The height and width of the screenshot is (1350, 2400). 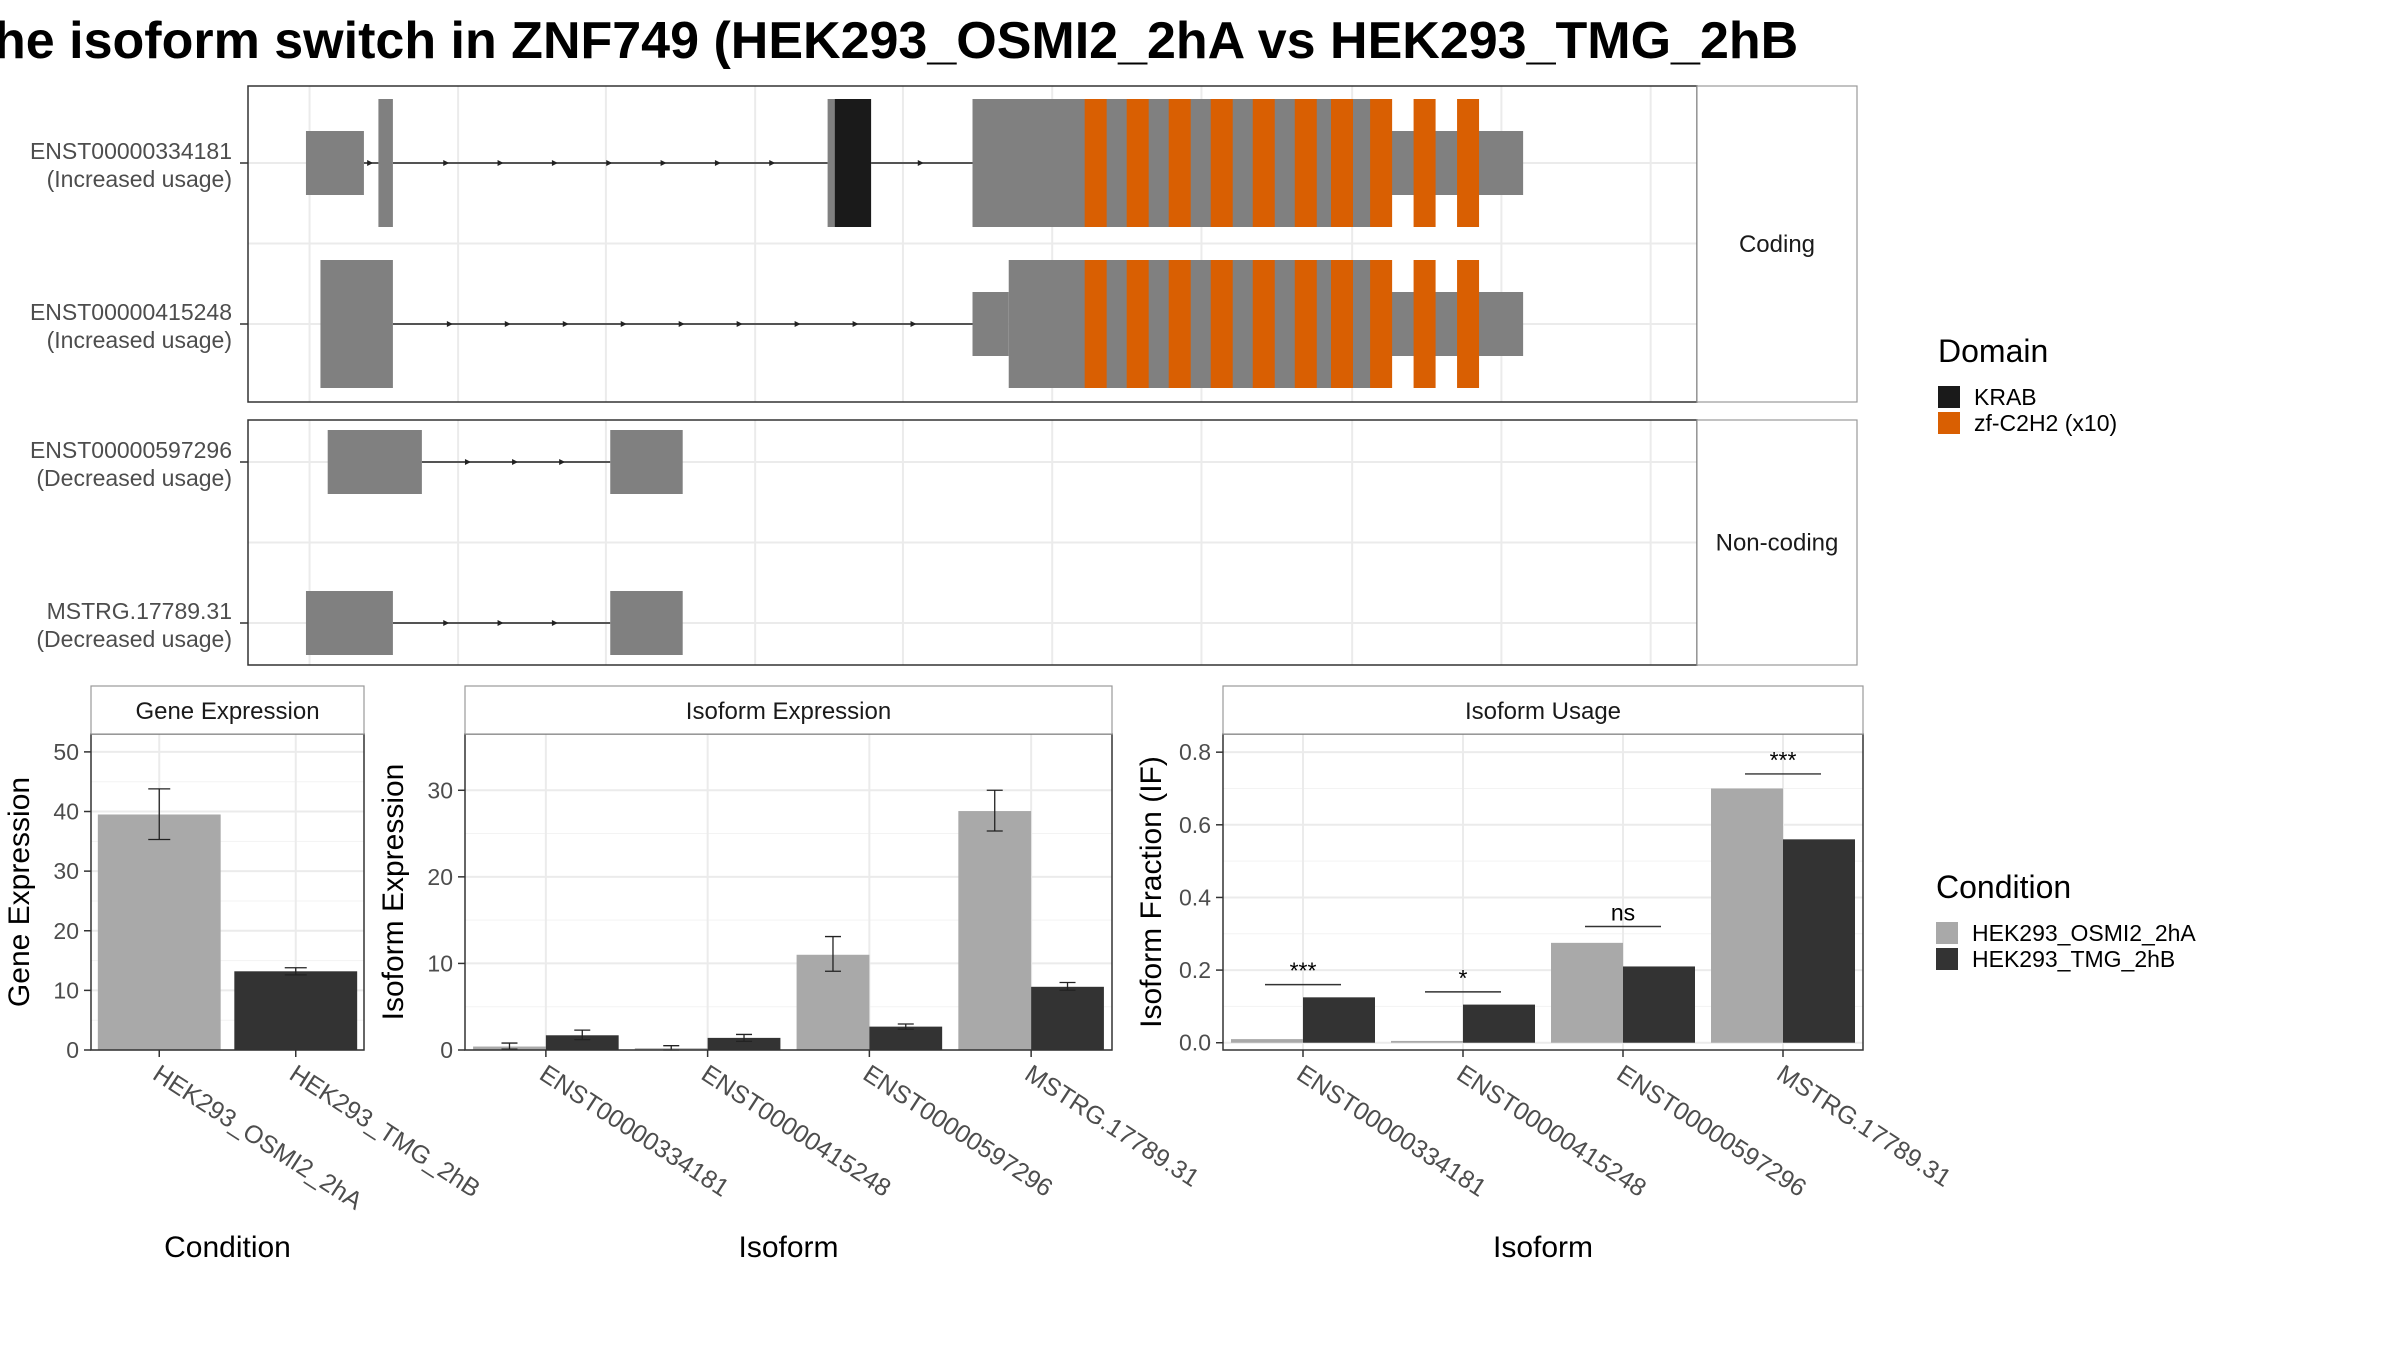 What do you see at coordinates (1463, 978) in the screenshot?
I see `significance-label: *` at bounding box center [1463, 978].